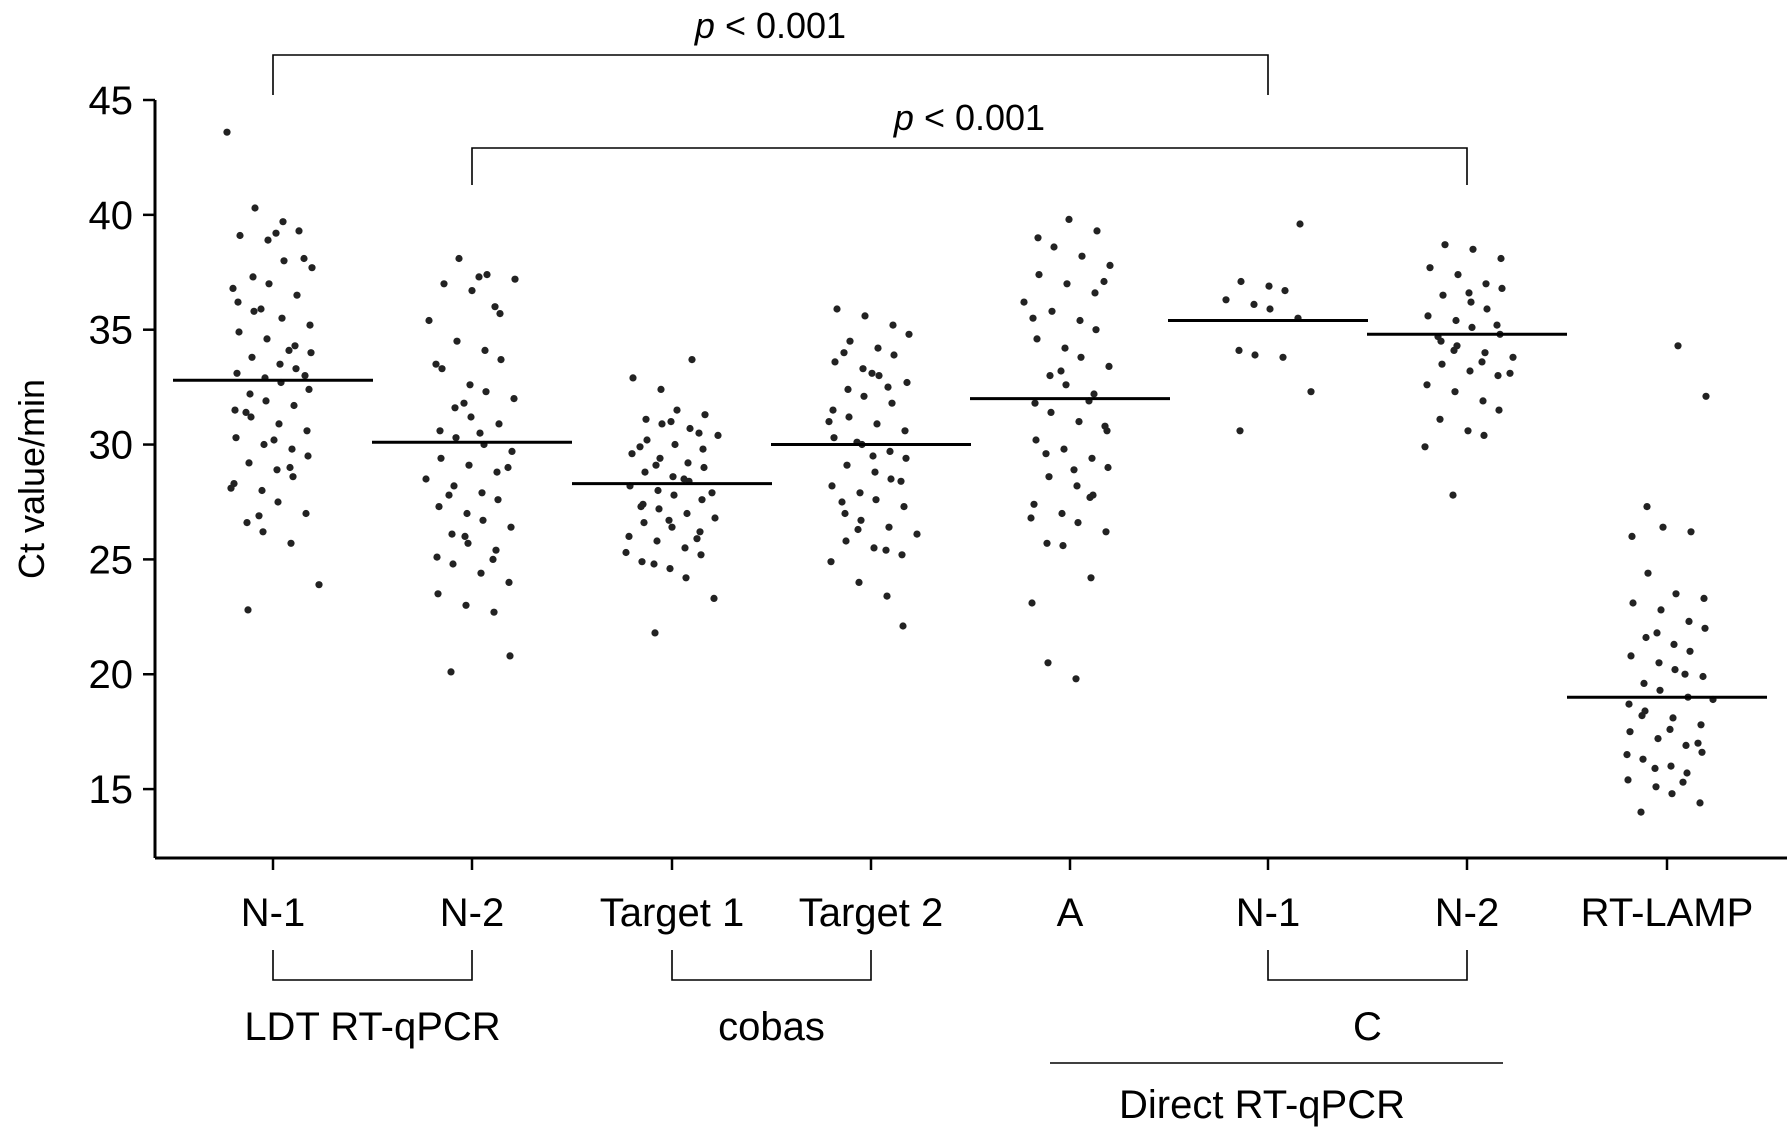 This screenshot has height=1129, width=1791. Describe the element at coordinates (873, 1038) in the screenshot. I see `category-groups: LDT RT-qPCR cobas C Direct RT-qPCR` at that location.